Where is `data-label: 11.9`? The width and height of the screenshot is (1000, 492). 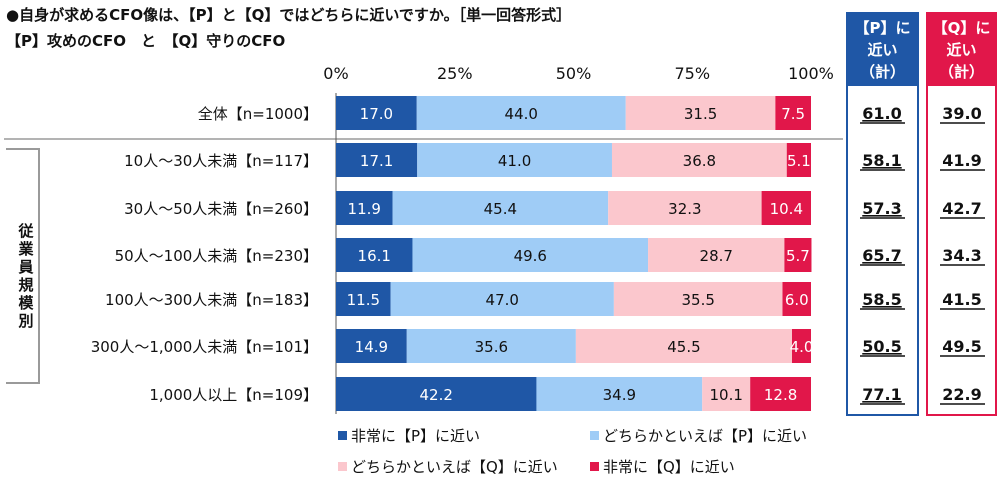 data-label: 11.9 is located at coordinates (364, 209).